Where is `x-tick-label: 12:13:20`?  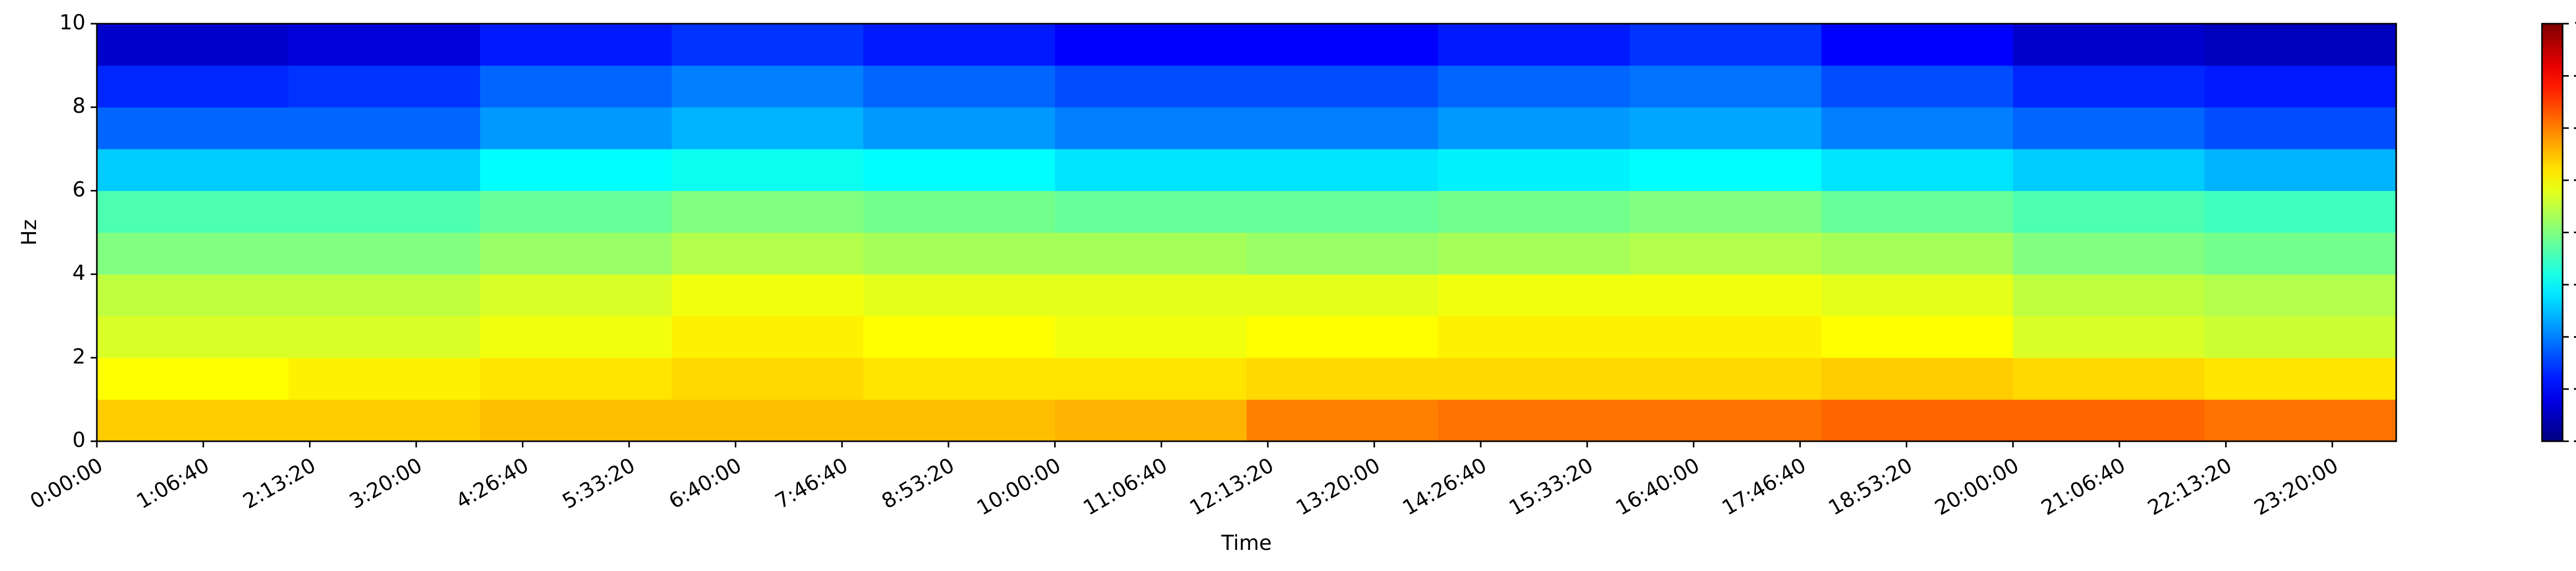
x-tick-label: 12:13:20 is located at coordinates (1232, 488).